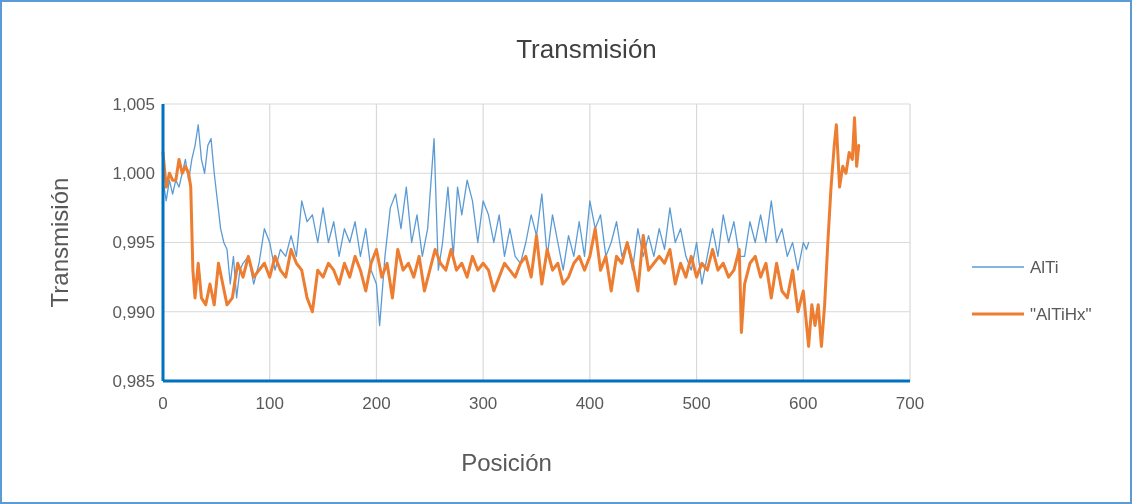 This screenshot has width=1132, height=504. I want to click on x-tick-label: 600, so click(803, 403).